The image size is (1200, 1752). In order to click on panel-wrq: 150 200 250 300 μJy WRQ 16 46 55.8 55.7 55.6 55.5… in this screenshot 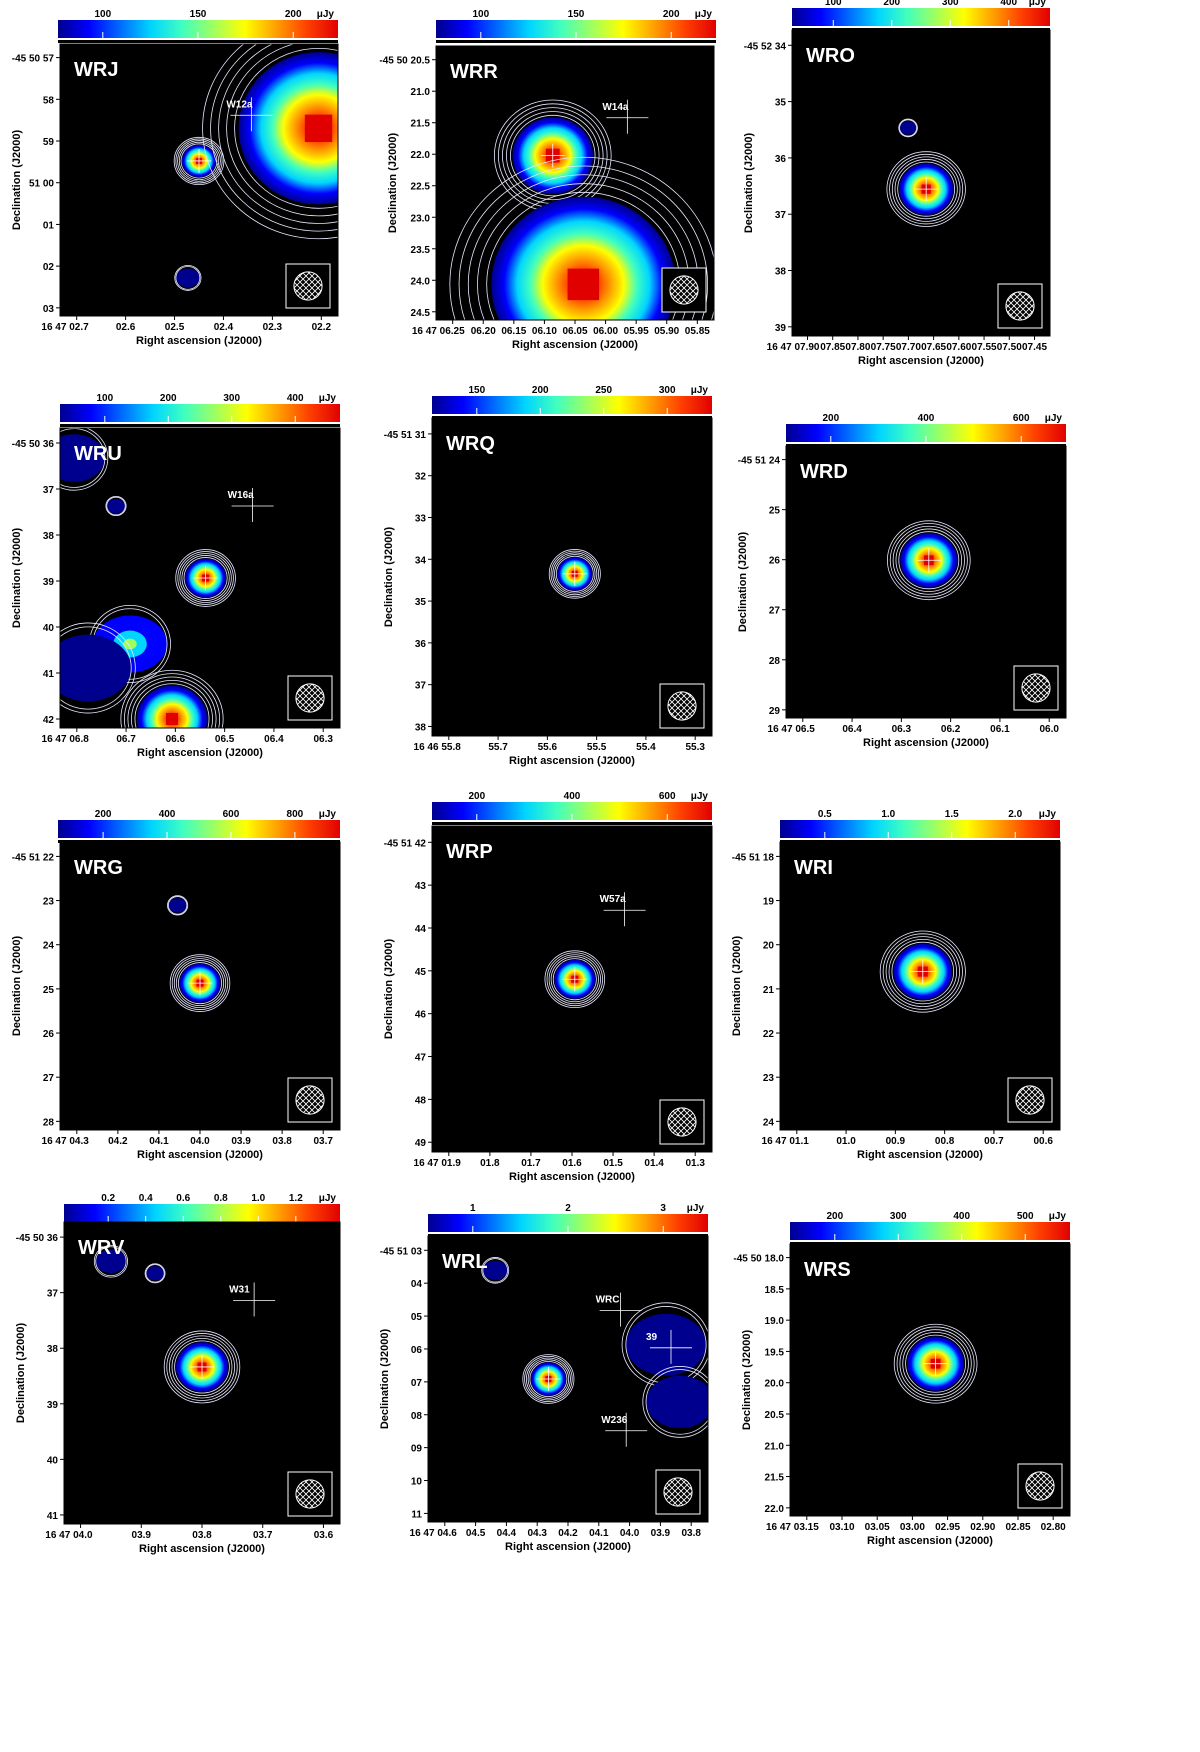, I will do `click(548, 576)`.